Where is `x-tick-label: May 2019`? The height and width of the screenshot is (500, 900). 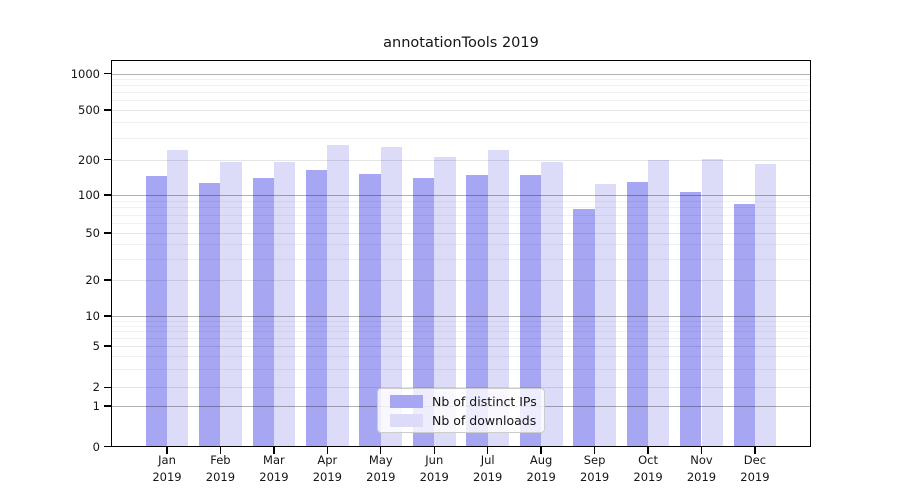
x-tick-label: May 2019 is located at coordinates (381, 468).